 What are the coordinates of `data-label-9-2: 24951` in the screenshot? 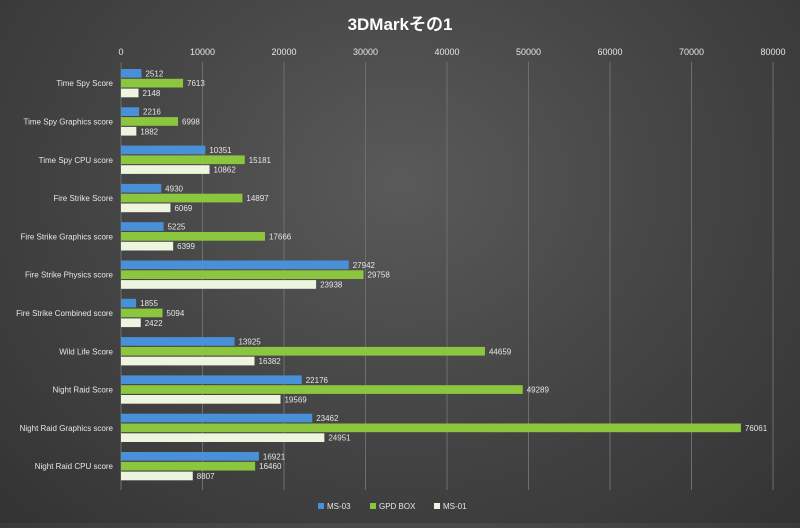 It's located at (339, 438).